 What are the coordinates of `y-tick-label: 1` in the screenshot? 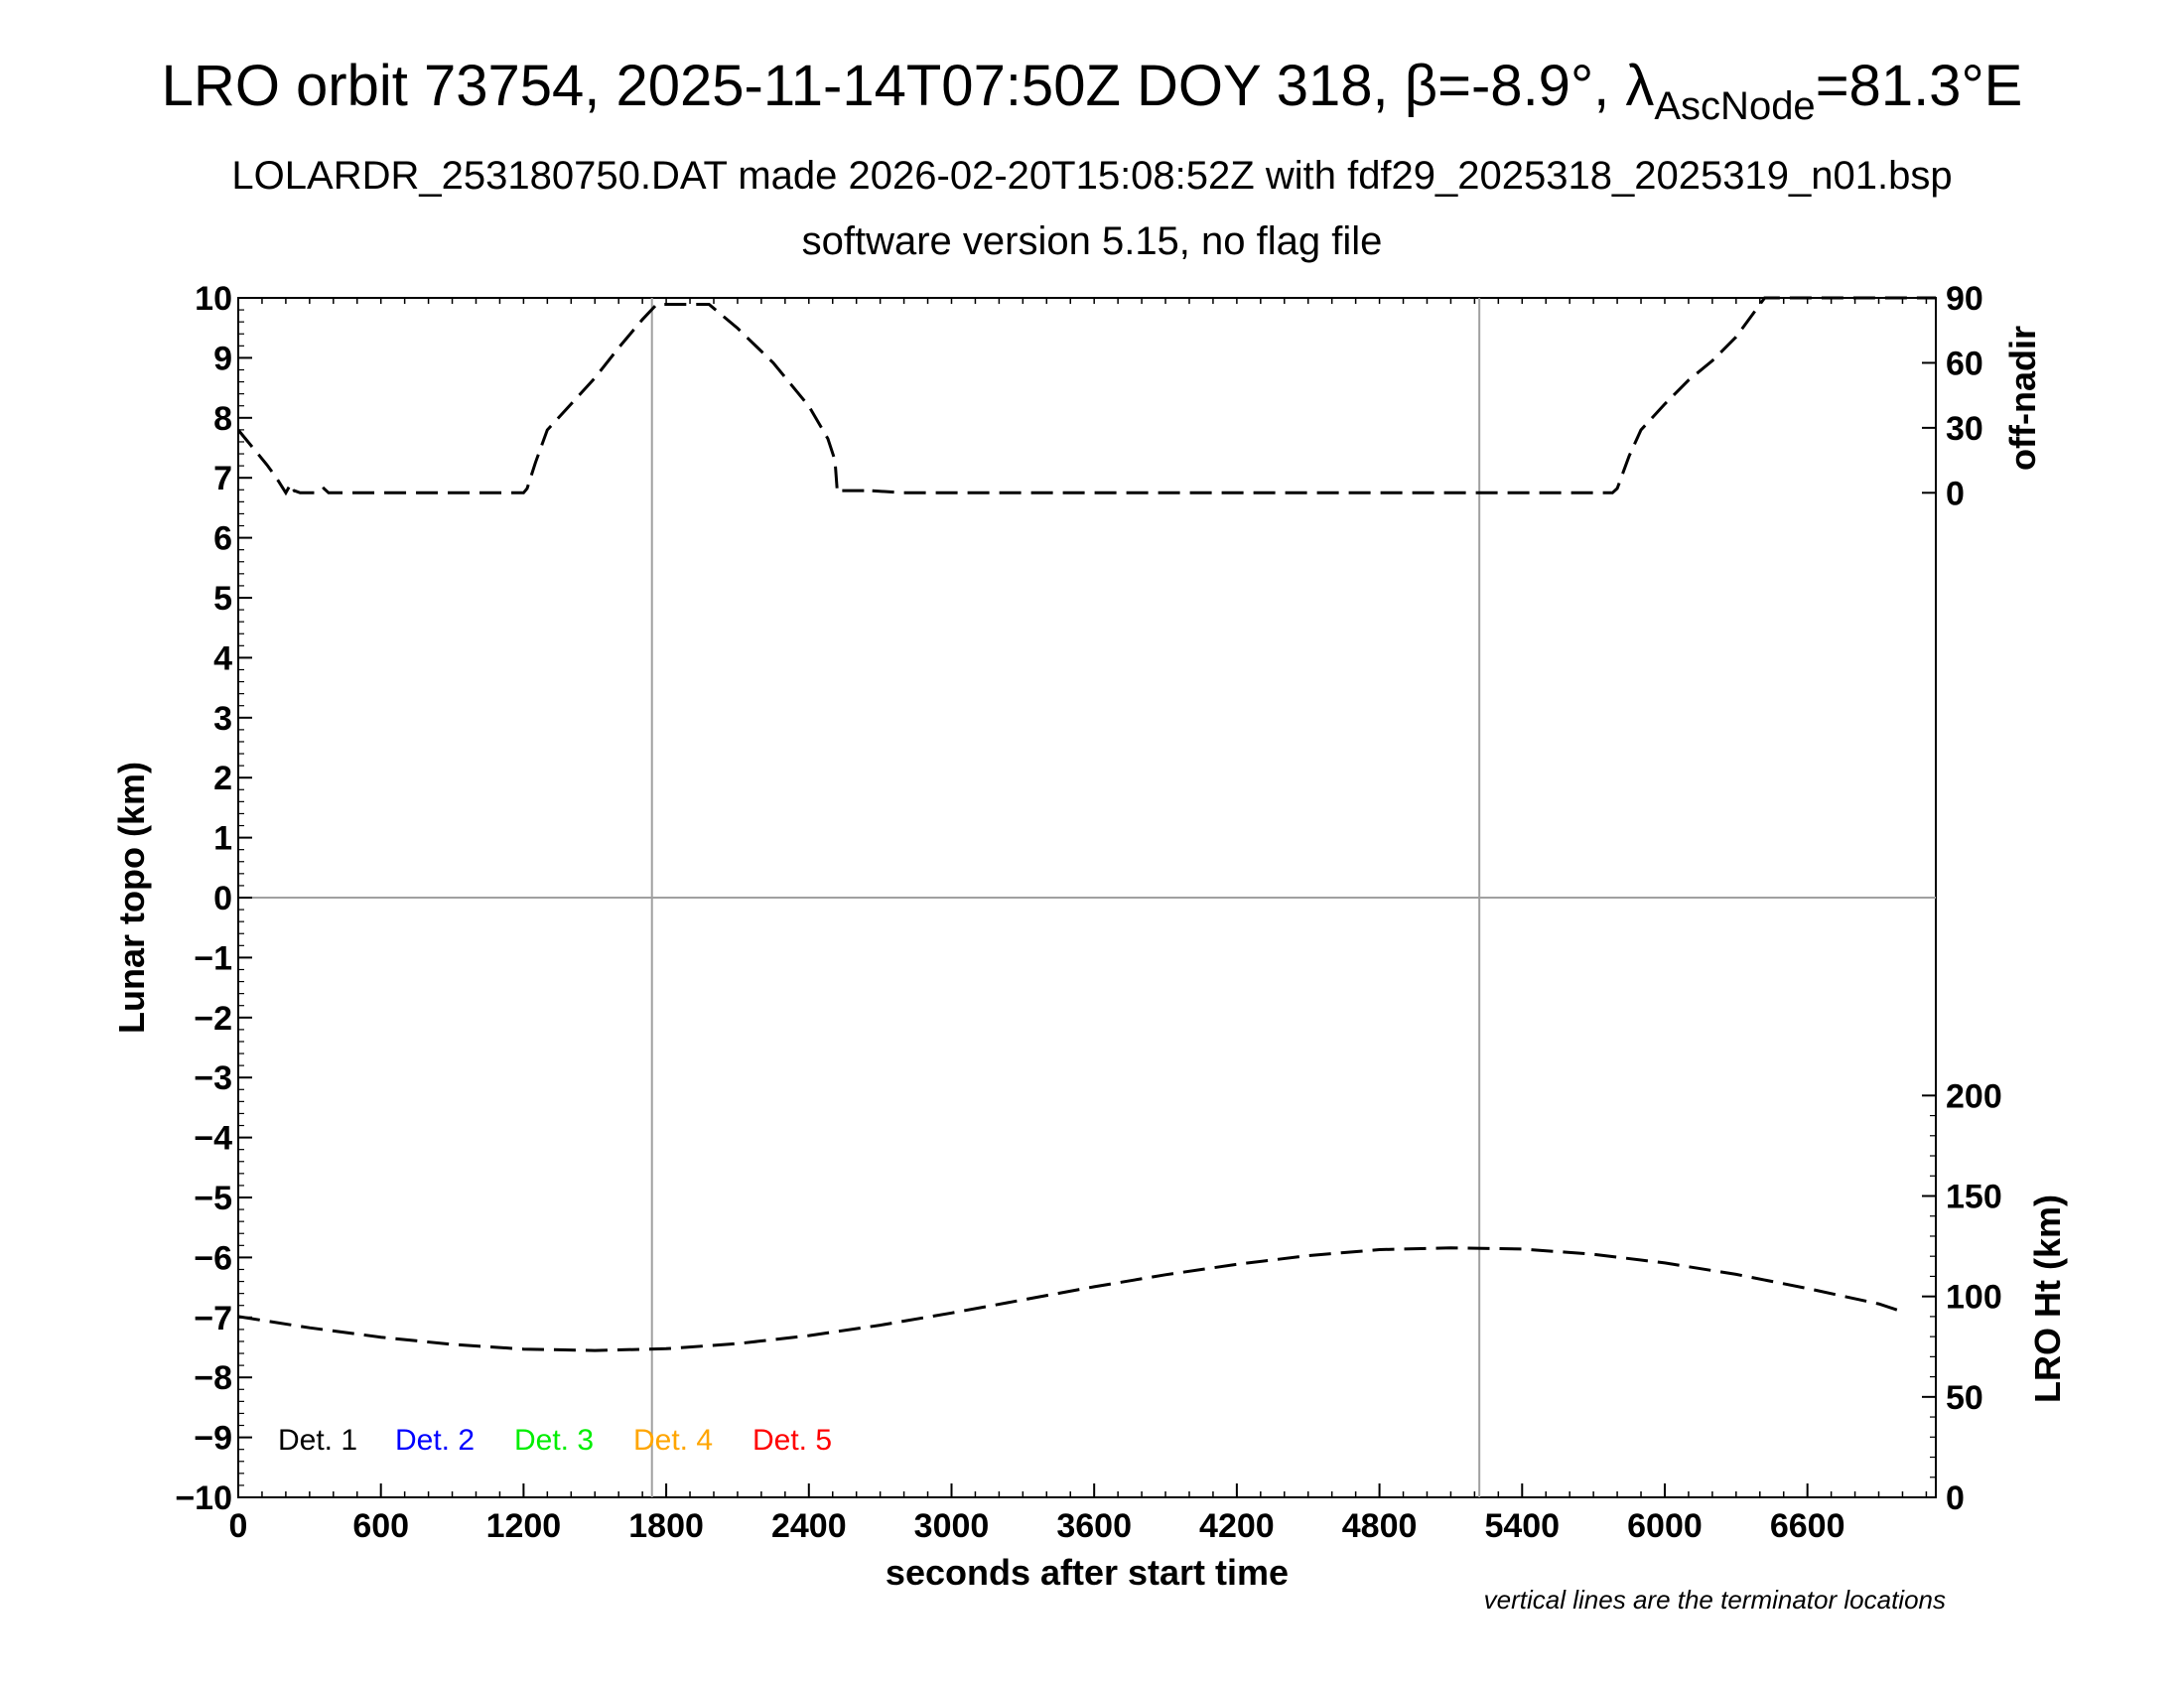 It's located at (222, 839).